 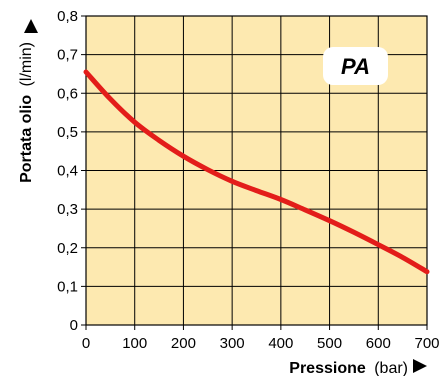 What do you see at coordinates (67, 209) in the screenshot?
I see `y-tick-label: 0,3` at bounding box center [67, 209].